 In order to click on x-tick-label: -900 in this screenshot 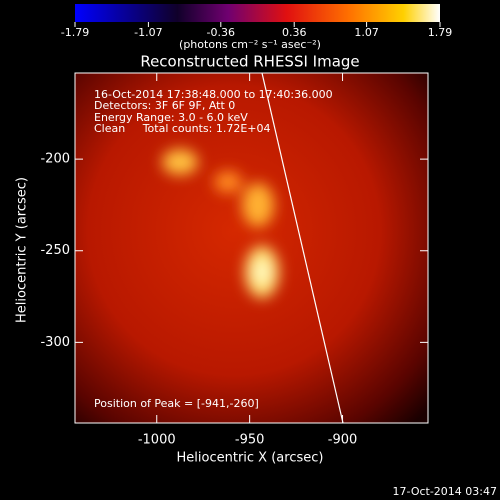, I will do `click(343, 440)`.